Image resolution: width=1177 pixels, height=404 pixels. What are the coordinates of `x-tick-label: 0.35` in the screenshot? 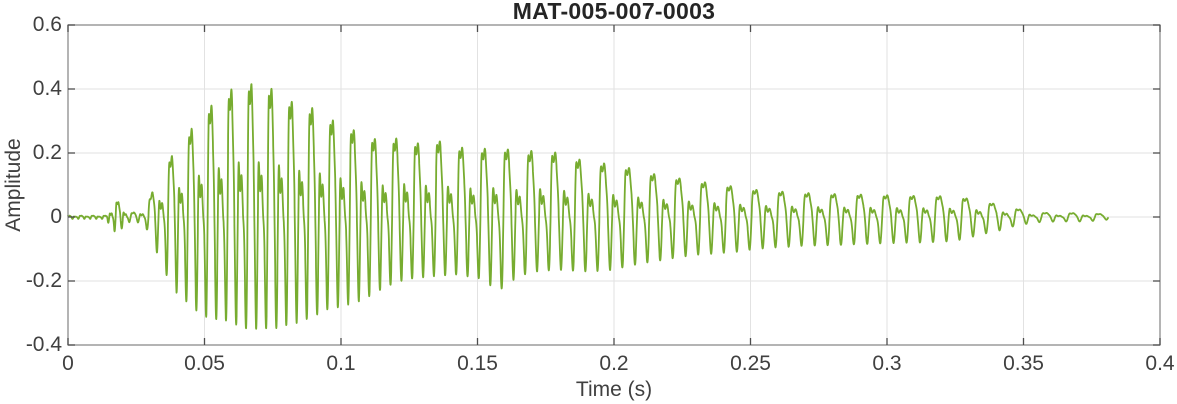 It's located at (1023, 363).